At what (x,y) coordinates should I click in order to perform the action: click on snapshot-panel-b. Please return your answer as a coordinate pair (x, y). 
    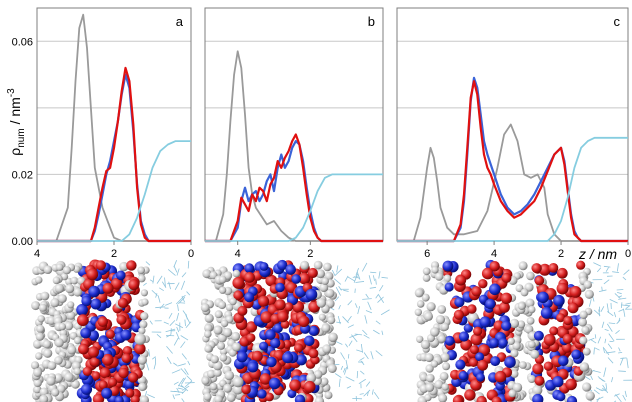
    Looking at the image, I should click on (295, 330).